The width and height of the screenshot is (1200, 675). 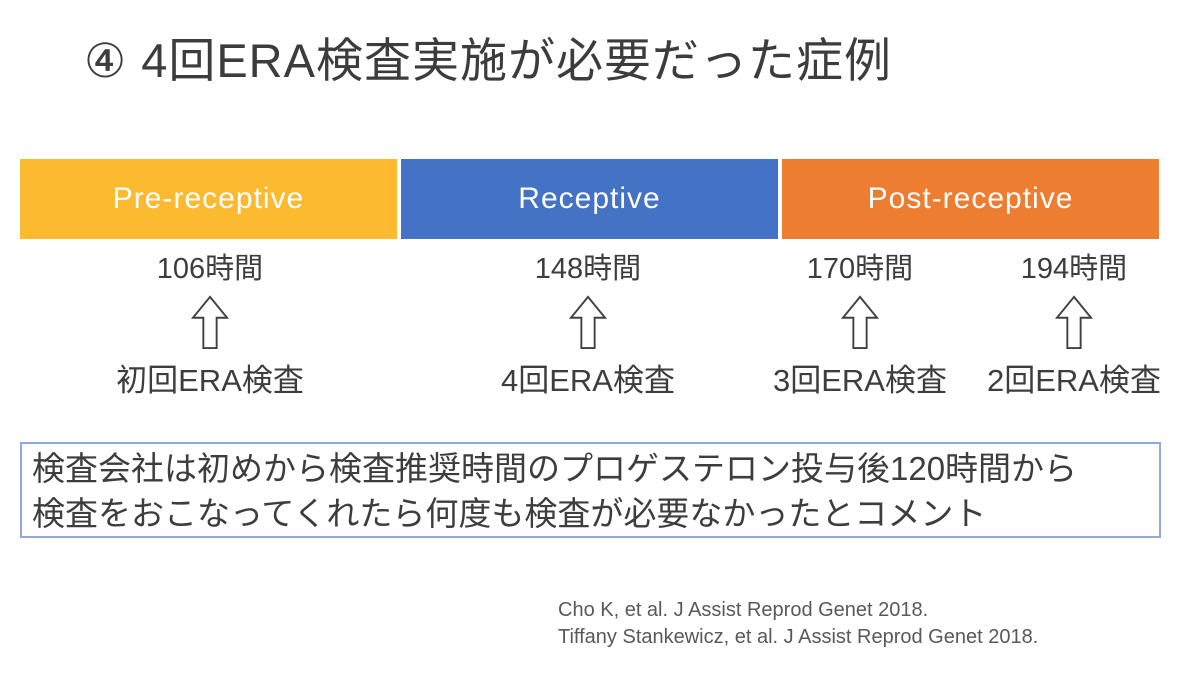 I want to click on test-time-1: 106時間, so click(x=210, y=269).